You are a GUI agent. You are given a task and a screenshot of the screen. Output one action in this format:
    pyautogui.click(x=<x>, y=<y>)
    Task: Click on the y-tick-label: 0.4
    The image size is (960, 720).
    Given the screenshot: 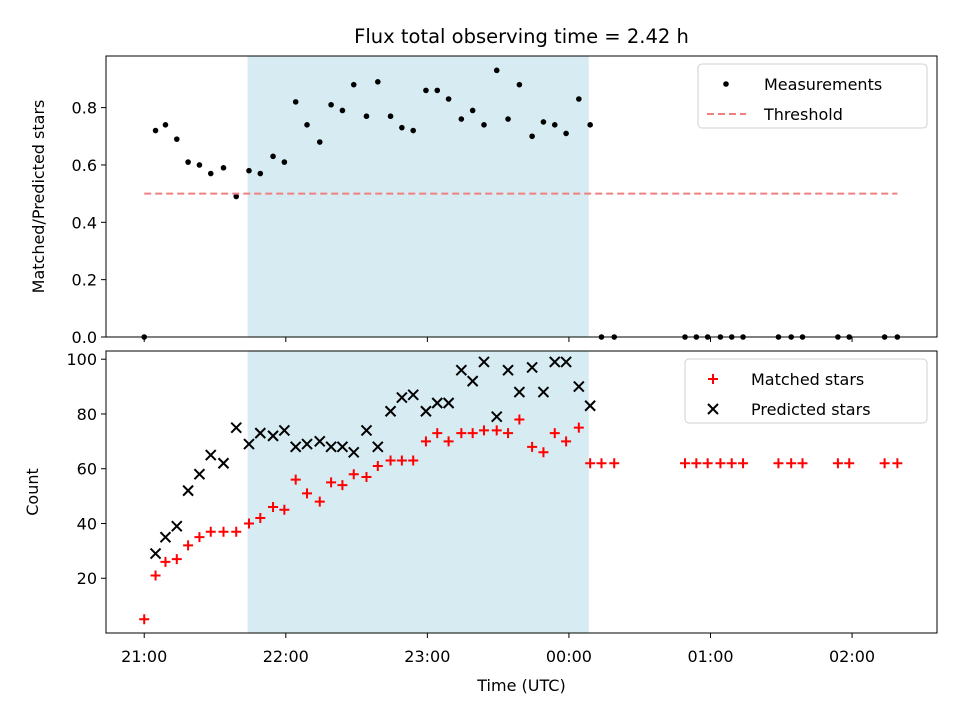 What is the action you would take?
    pyautogui.click(x=84, y=222)
    